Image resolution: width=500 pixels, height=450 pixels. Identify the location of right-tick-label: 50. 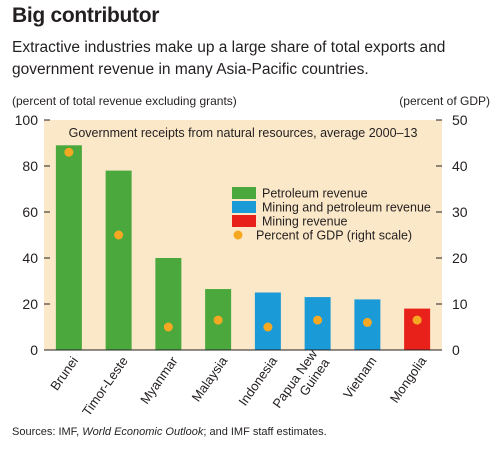
(460, 120).